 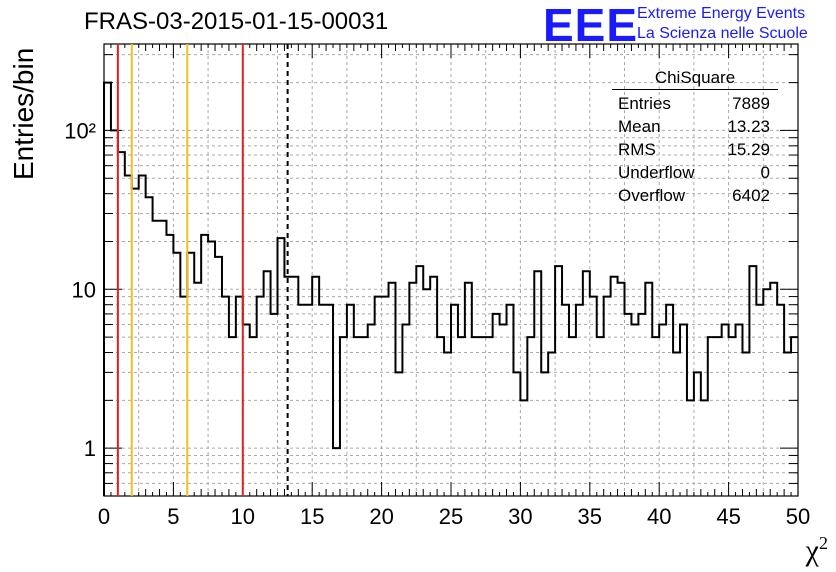 What do you see at coordinates (748, 126) in the screenshot?
I see `stats-value: 13.23` at bounding box center [748, 126].